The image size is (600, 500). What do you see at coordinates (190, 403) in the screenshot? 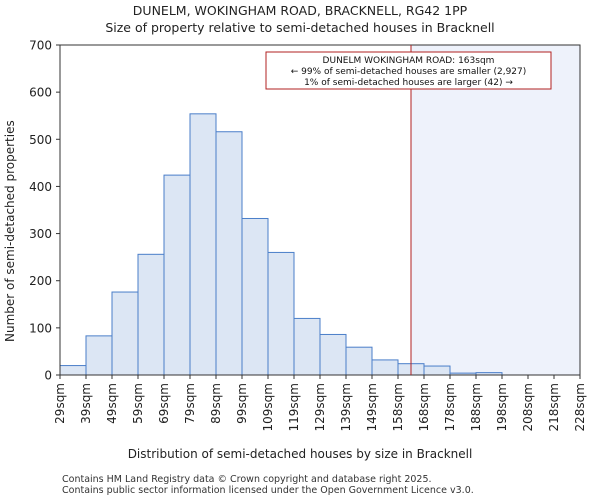
I see `x-tick-label: 79sqm` at bounding box center [190, 403].